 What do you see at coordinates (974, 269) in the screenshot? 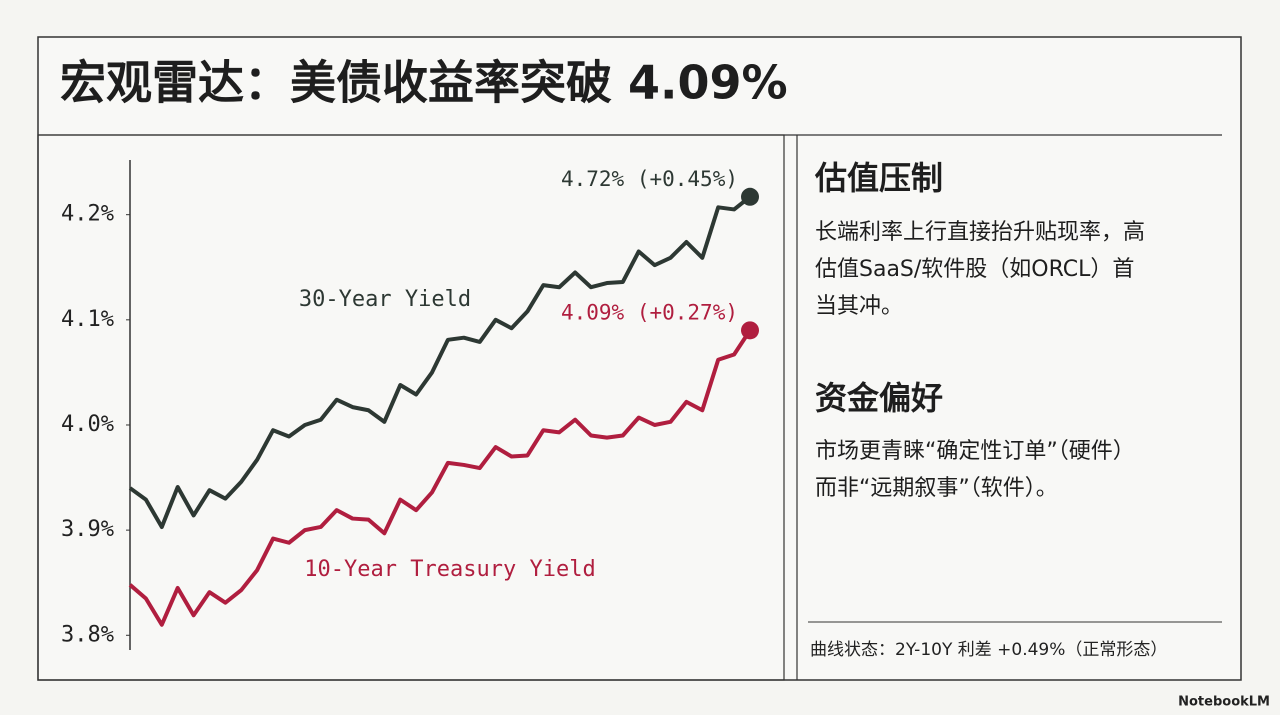
I see `body-text: 估值SaaS/软件股（如ORCL）首` at bounding box center [974, 269].